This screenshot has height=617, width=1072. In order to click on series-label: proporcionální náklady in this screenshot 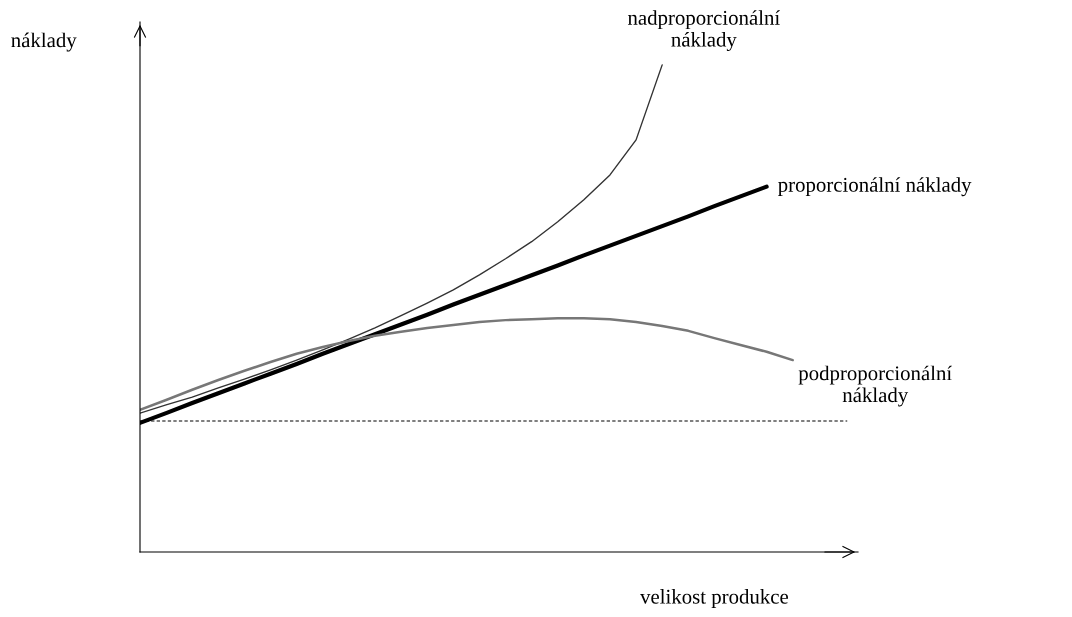, I will do `click(875, 187)`.